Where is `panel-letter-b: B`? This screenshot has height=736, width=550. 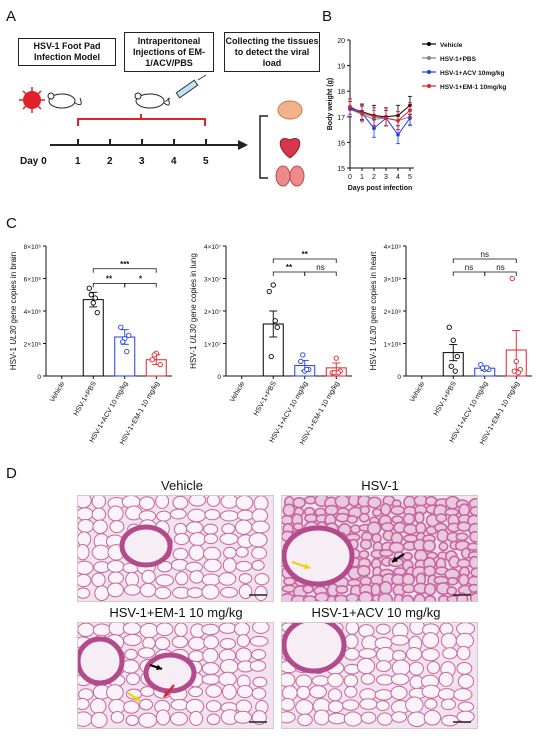 panel-letter-b: B is located at coordinates (327, 16).